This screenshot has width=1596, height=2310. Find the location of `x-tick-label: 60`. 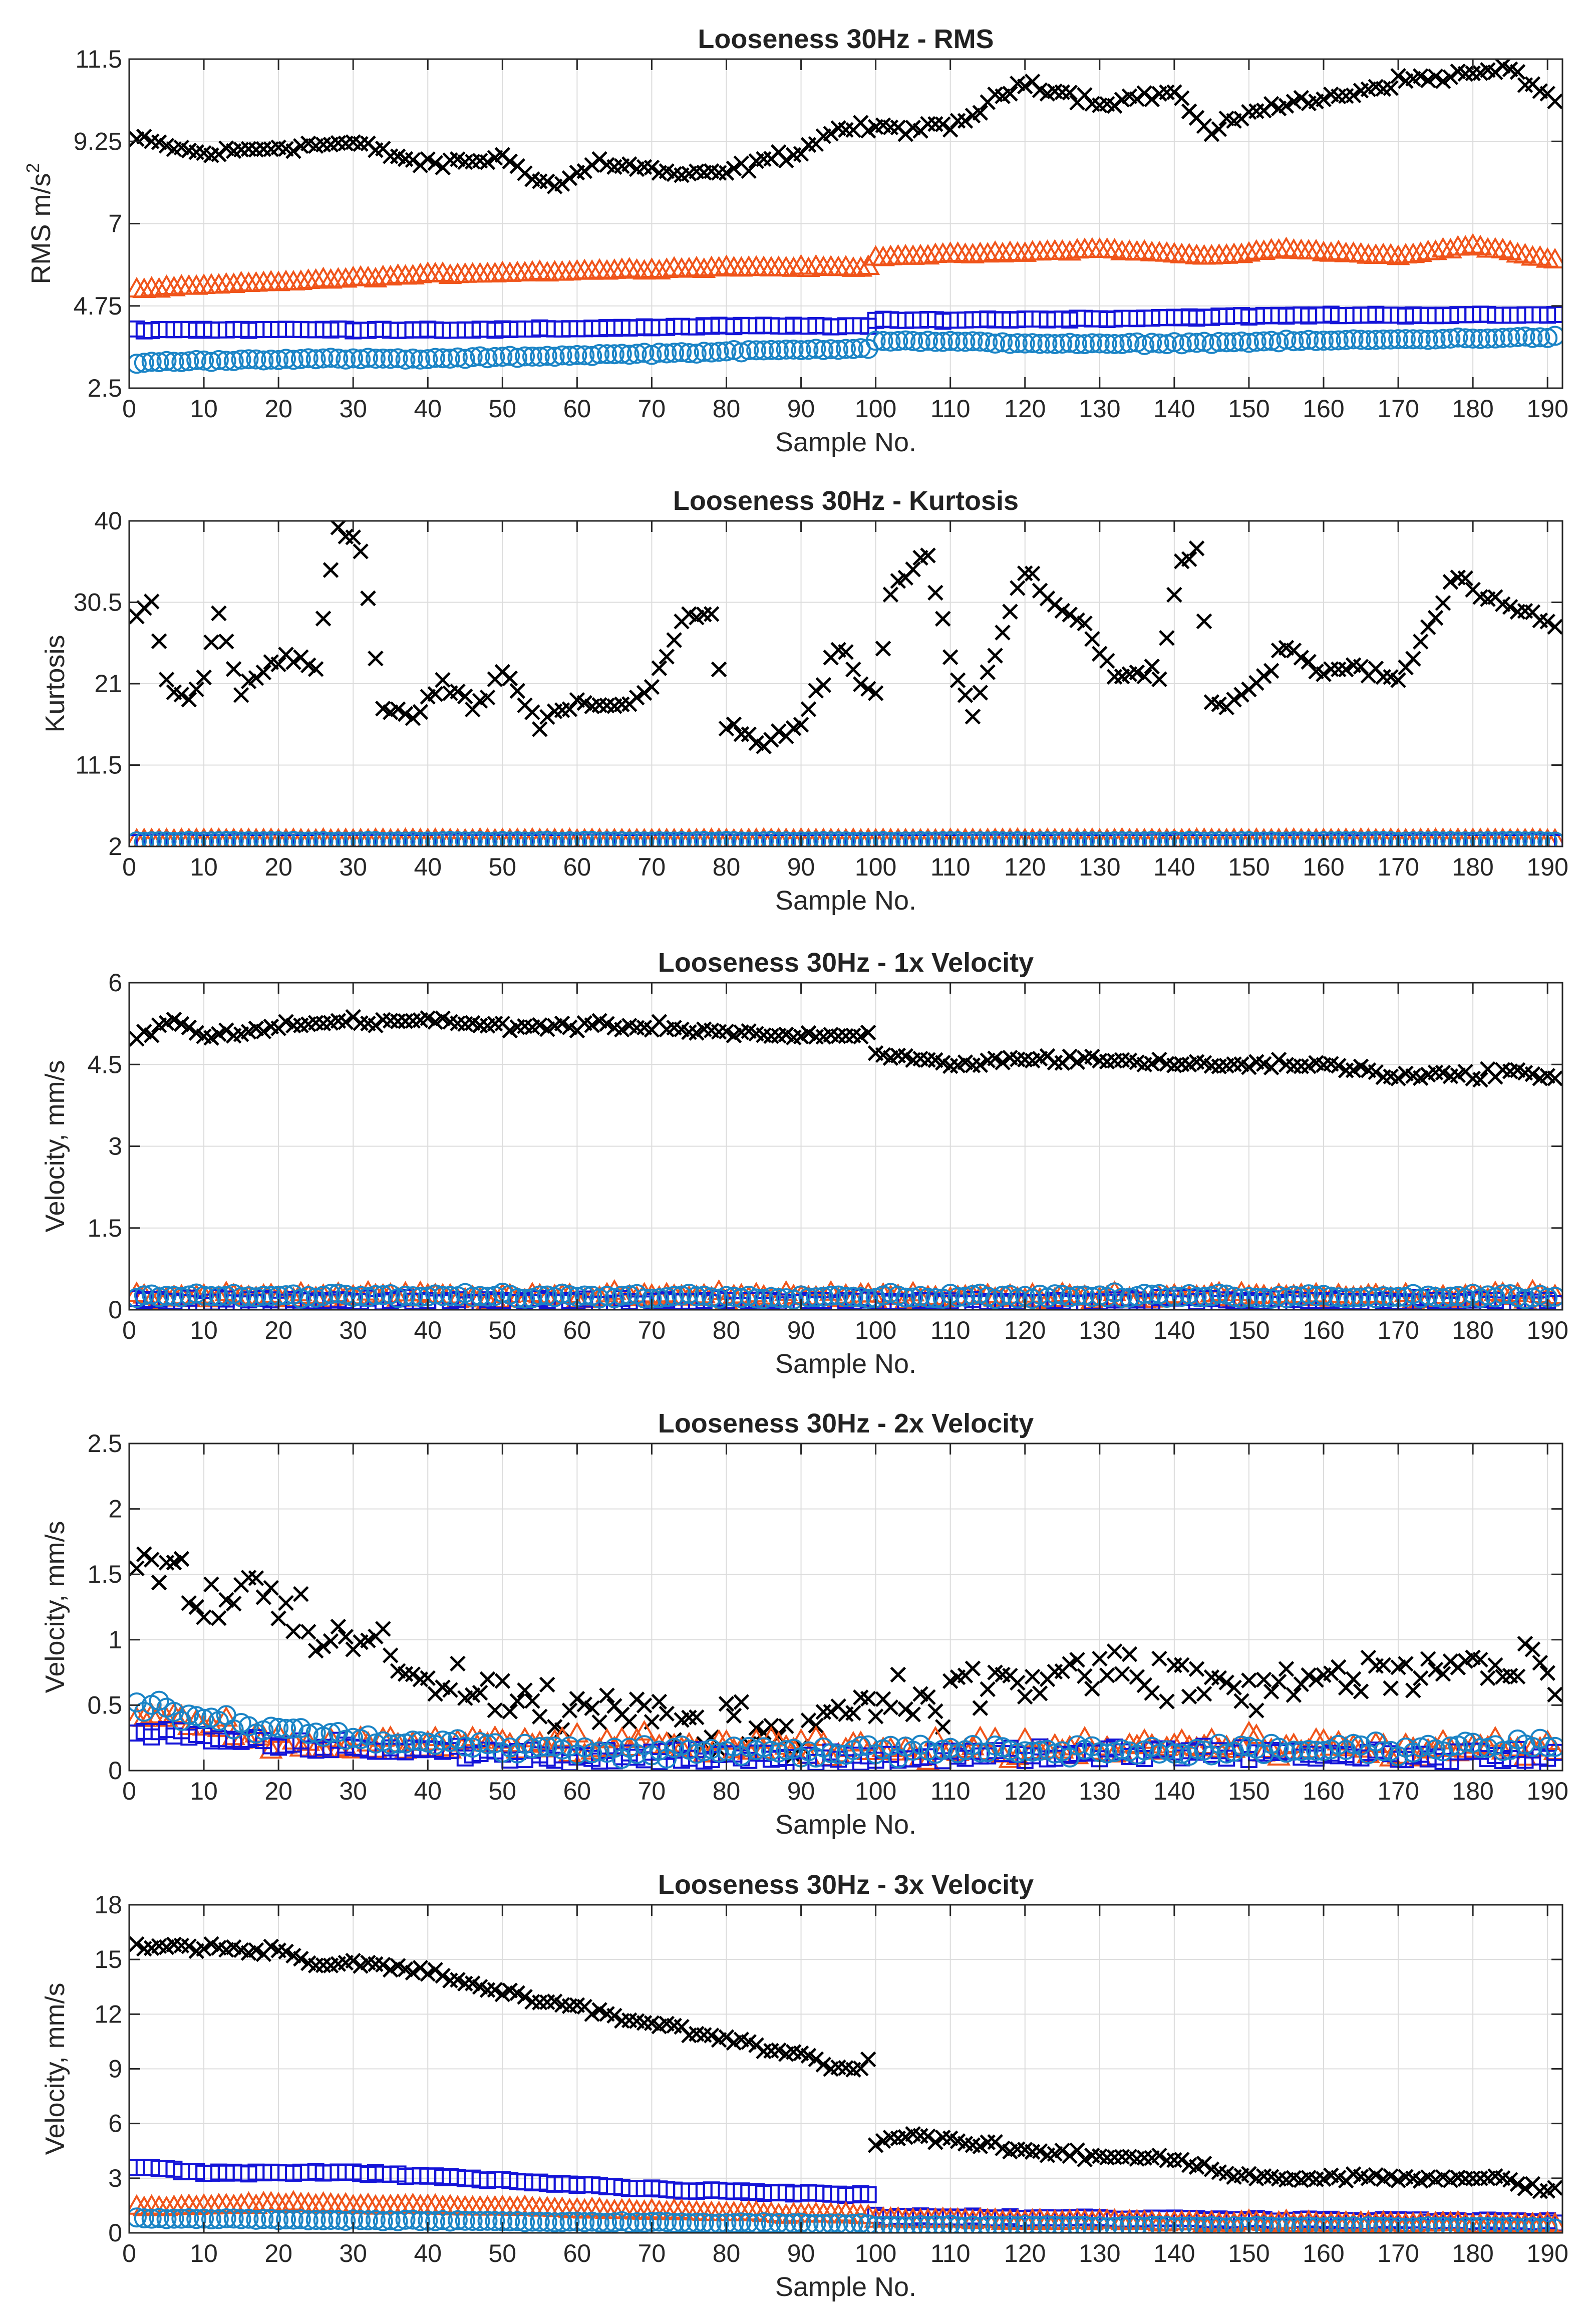

x-tick-label: 60 is located at coordinates (577, 409).